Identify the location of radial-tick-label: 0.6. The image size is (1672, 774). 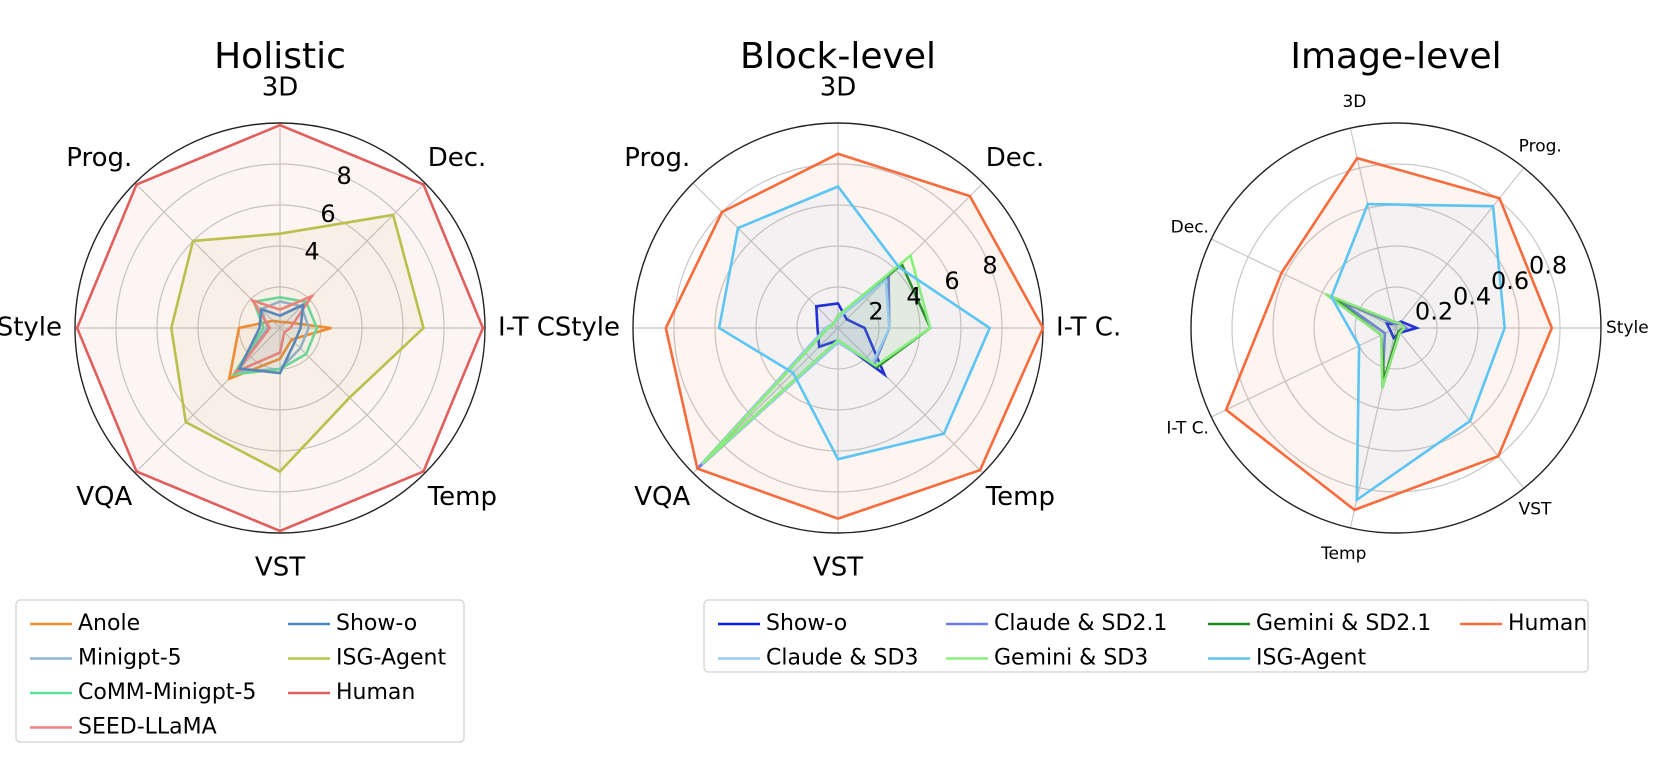
(1510, 281).